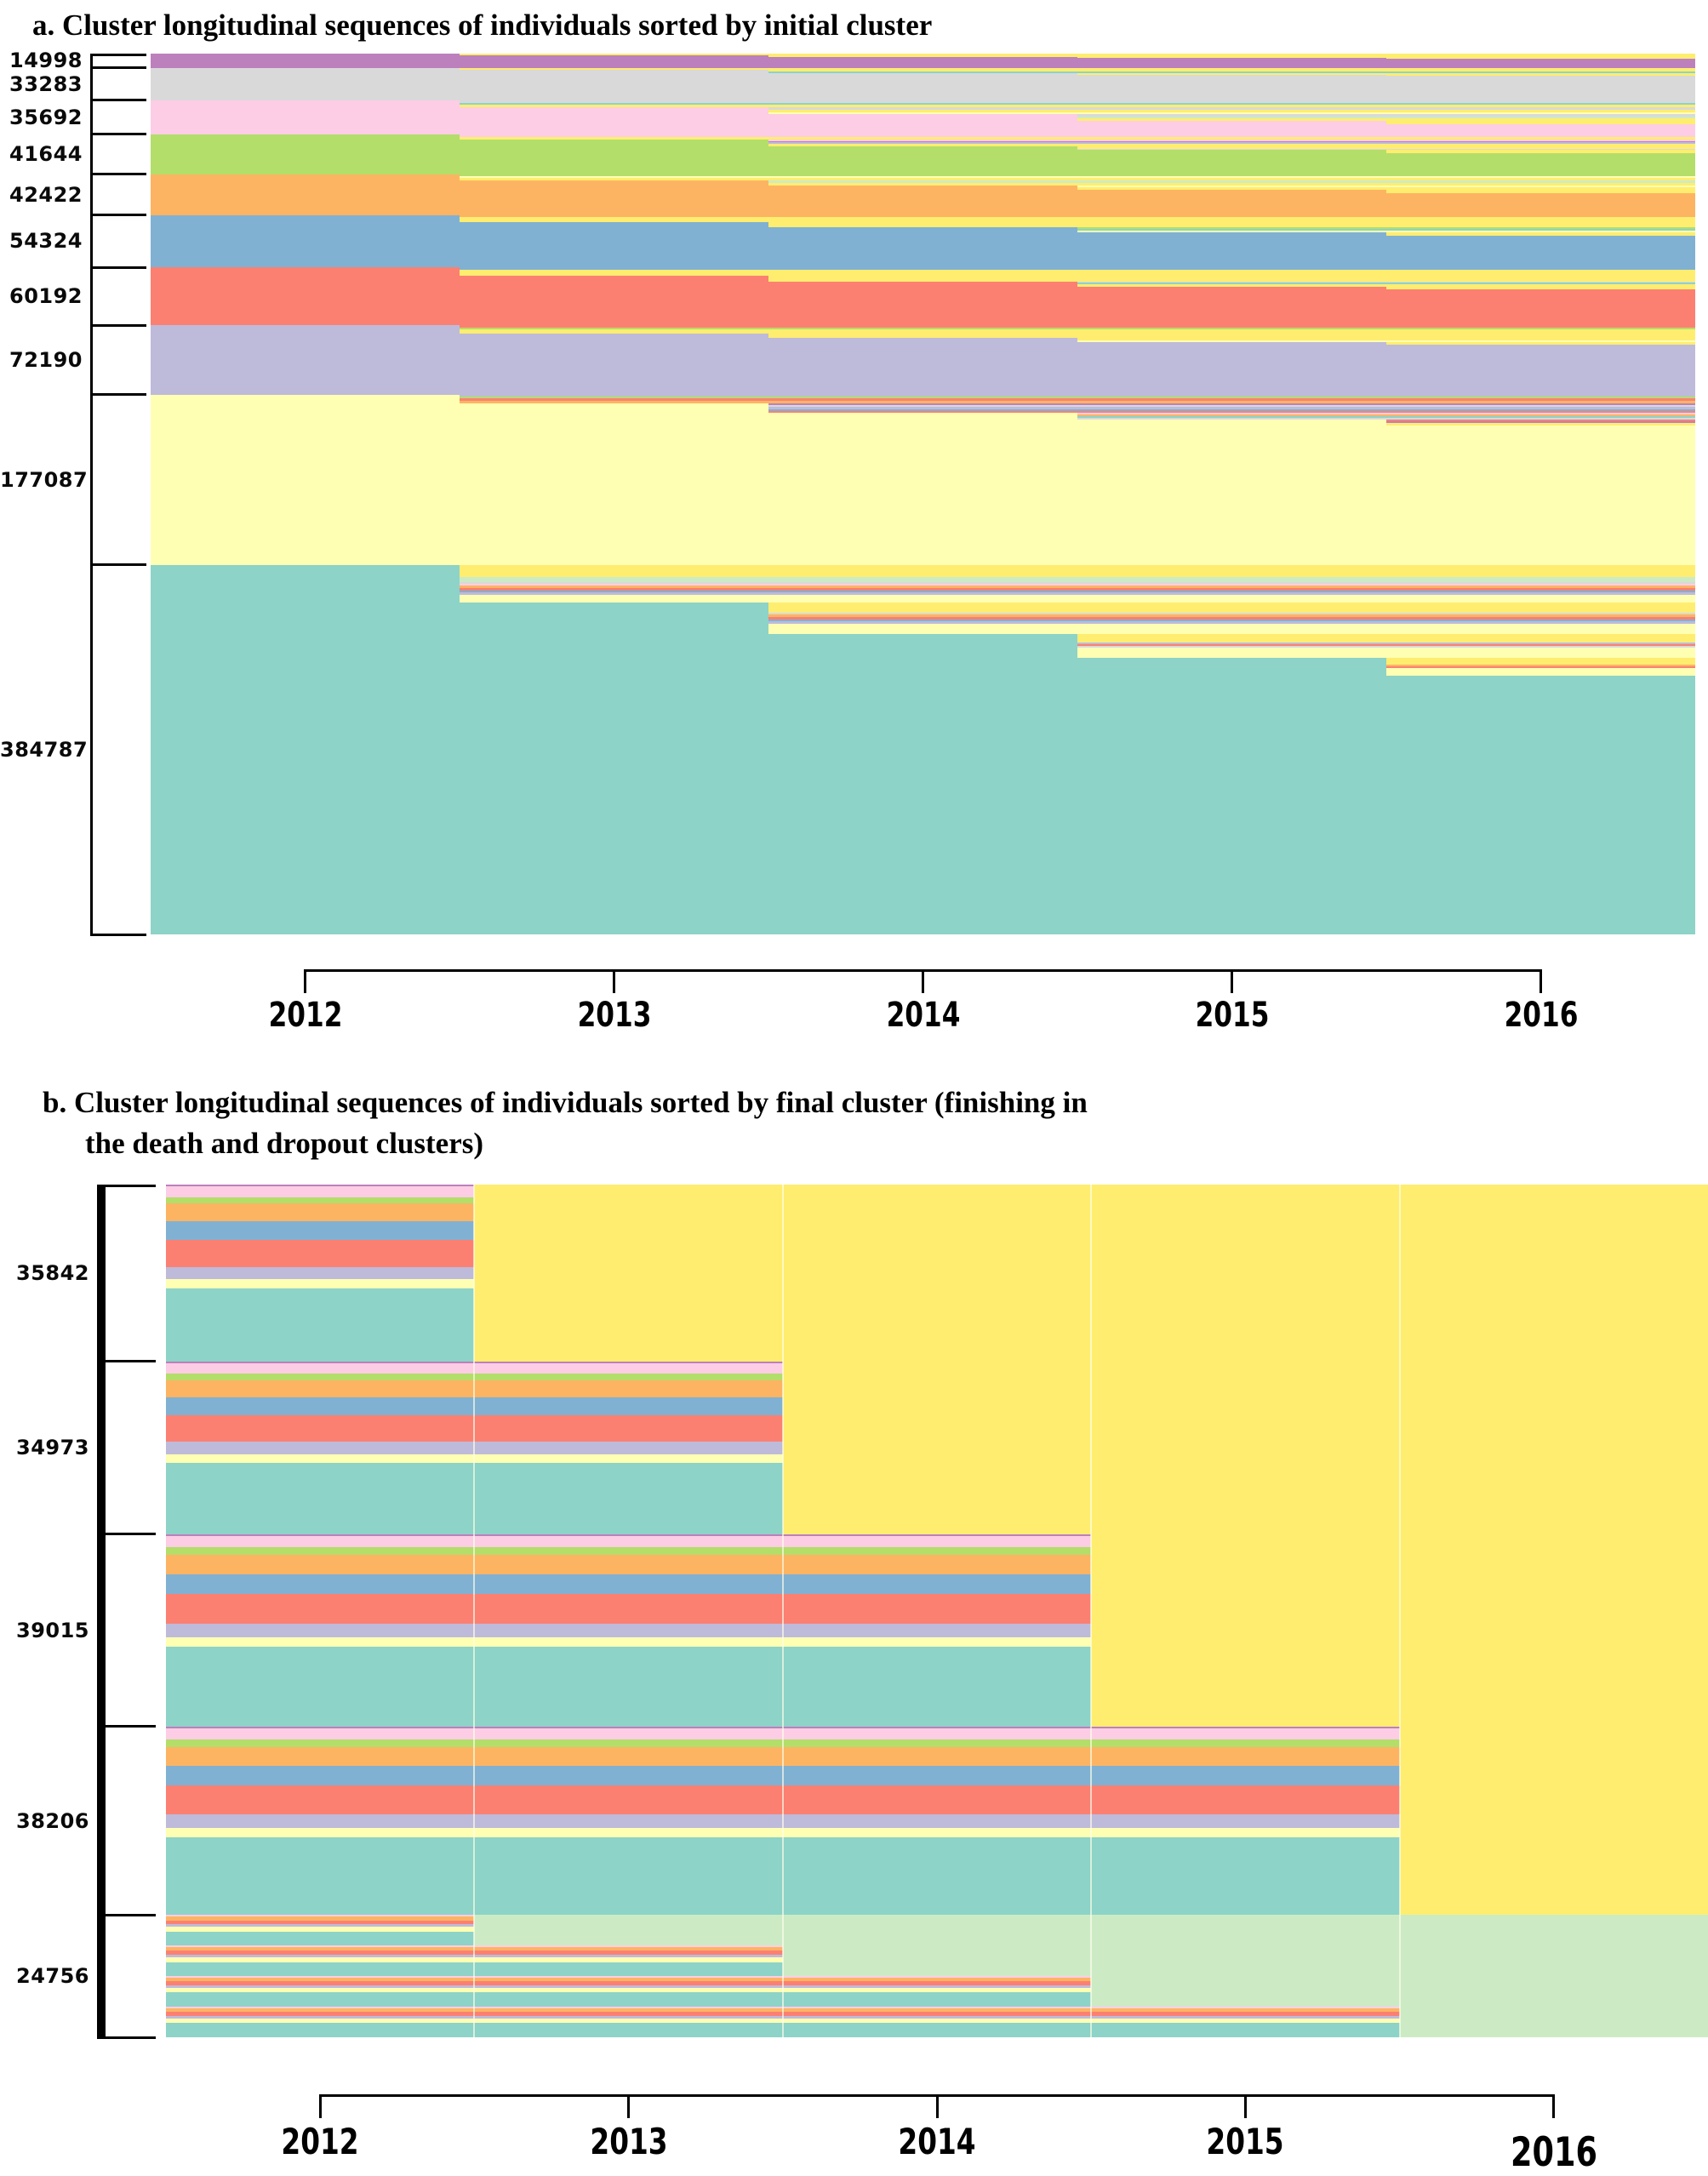  What do you see at coordinates (52, 1630) in the screenshot?
I see `group-size-label: 39015` at bounding box center [52, 1630].